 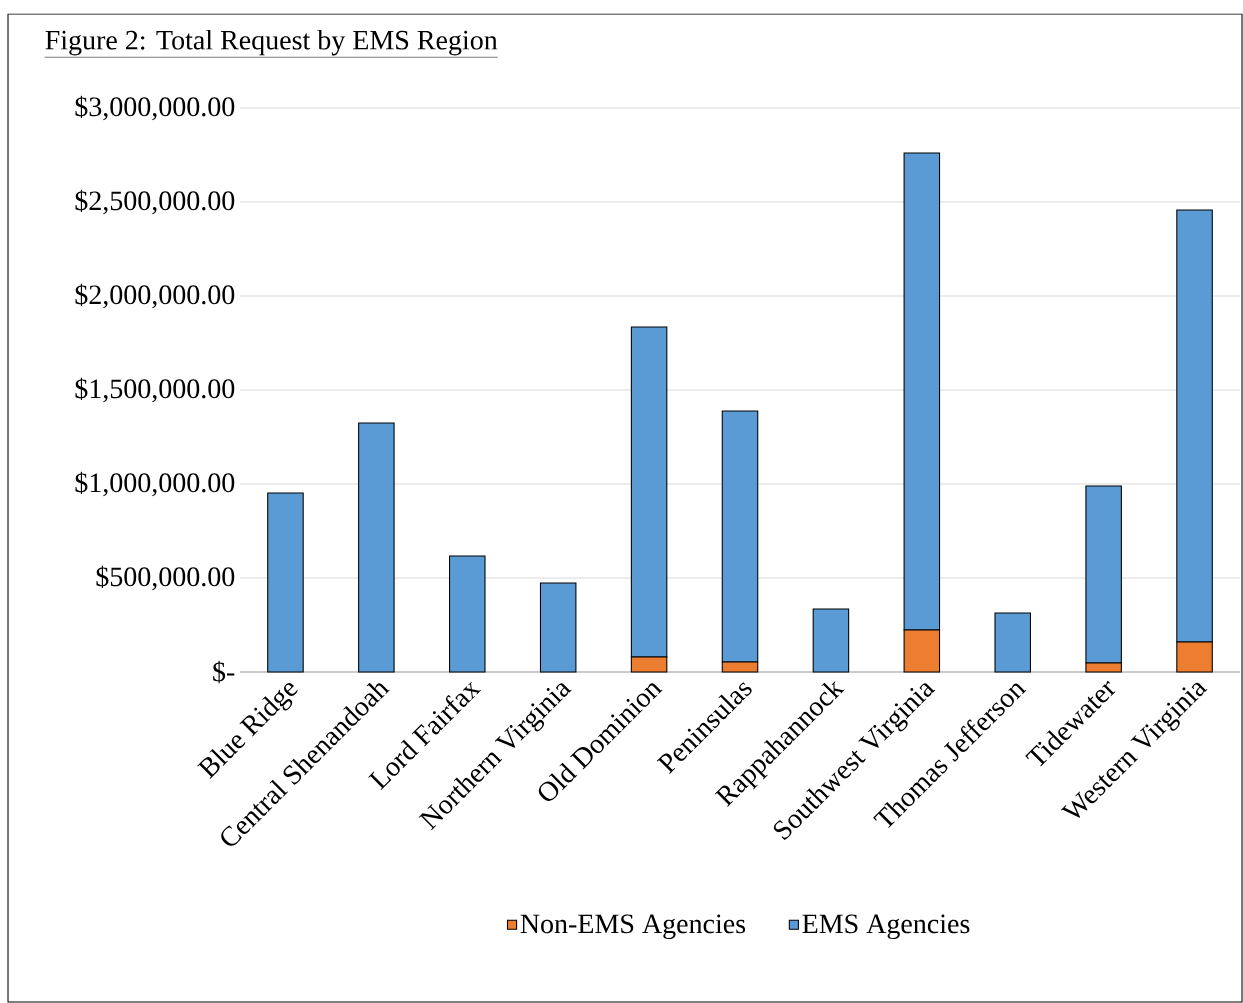 I want to click on y-tick-label: $1,000,000.00, so click(x=155, y=484).